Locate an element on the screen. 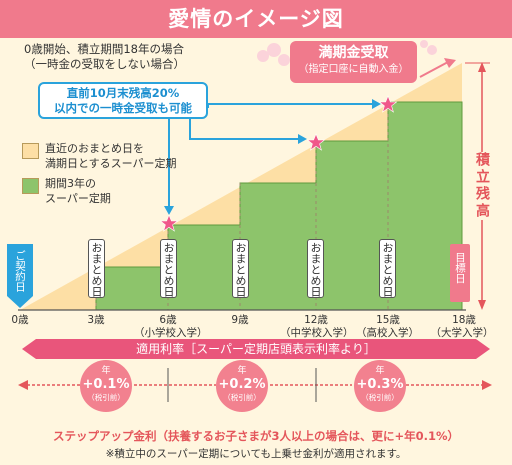 The image size is (512, 465). omatome-marker-3: おまとめ日 is located at coordinates (96, 268).